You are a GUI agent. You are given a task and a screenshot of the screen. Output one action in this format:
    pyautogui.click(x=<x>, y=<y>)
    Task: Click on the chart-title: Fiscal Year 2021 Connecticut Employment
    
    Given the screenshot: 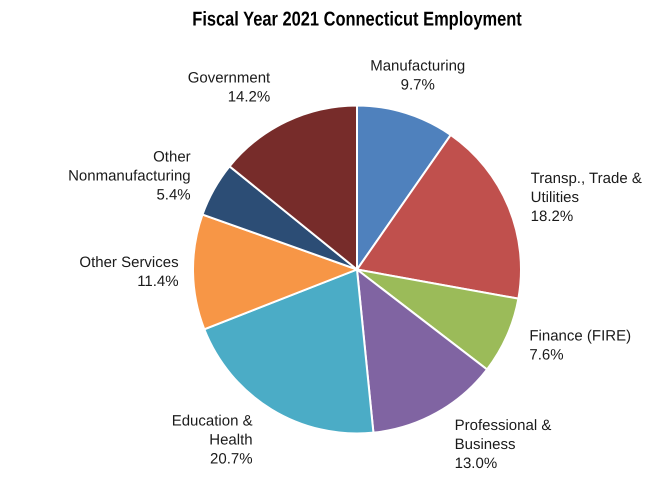 What is the action you would take?
    pyautogui.click(x=357, y=18)
    